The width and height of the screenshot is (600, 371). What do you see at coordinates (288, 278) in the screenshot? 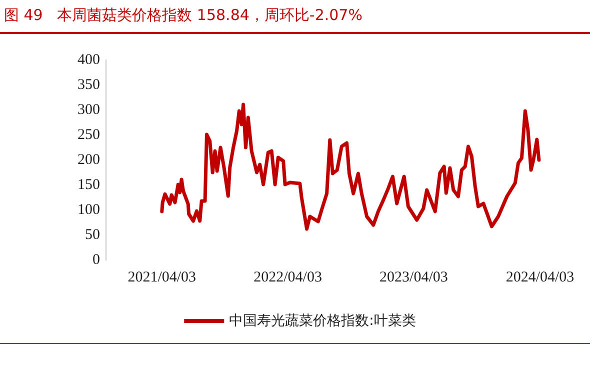
I see `x-tick-label: 2022/04/03` at bounding box center [288, 278].